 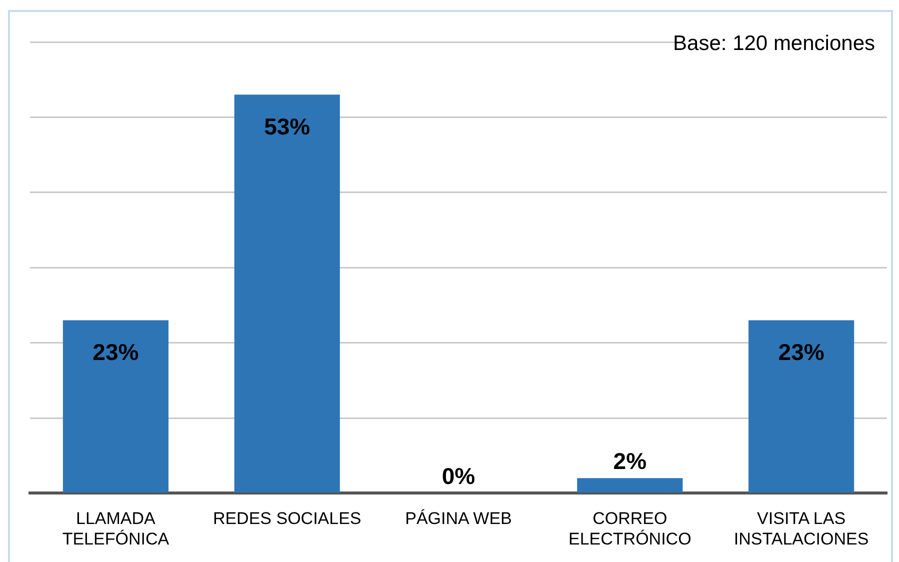 I want to click on x-tick-label: LLAMADA TELEFÓNICA, so click(x=116, y=528).